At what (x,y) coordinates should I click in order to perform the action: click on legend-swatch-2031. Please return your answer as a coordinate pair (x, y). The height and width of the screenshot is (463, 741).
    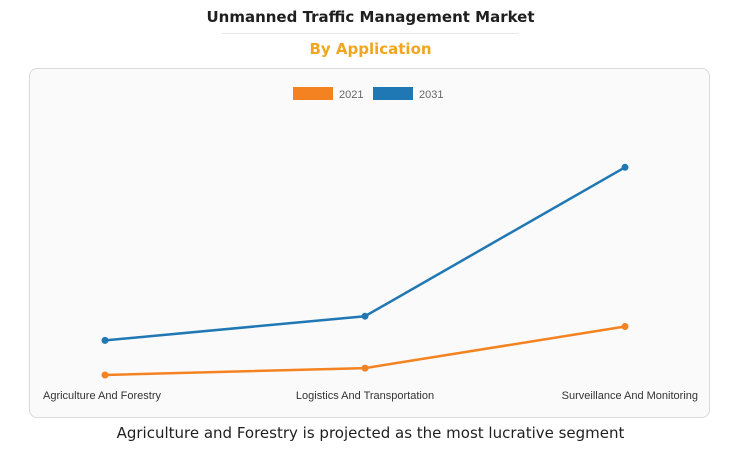
    Looking at the image, I should click on (393, 93).